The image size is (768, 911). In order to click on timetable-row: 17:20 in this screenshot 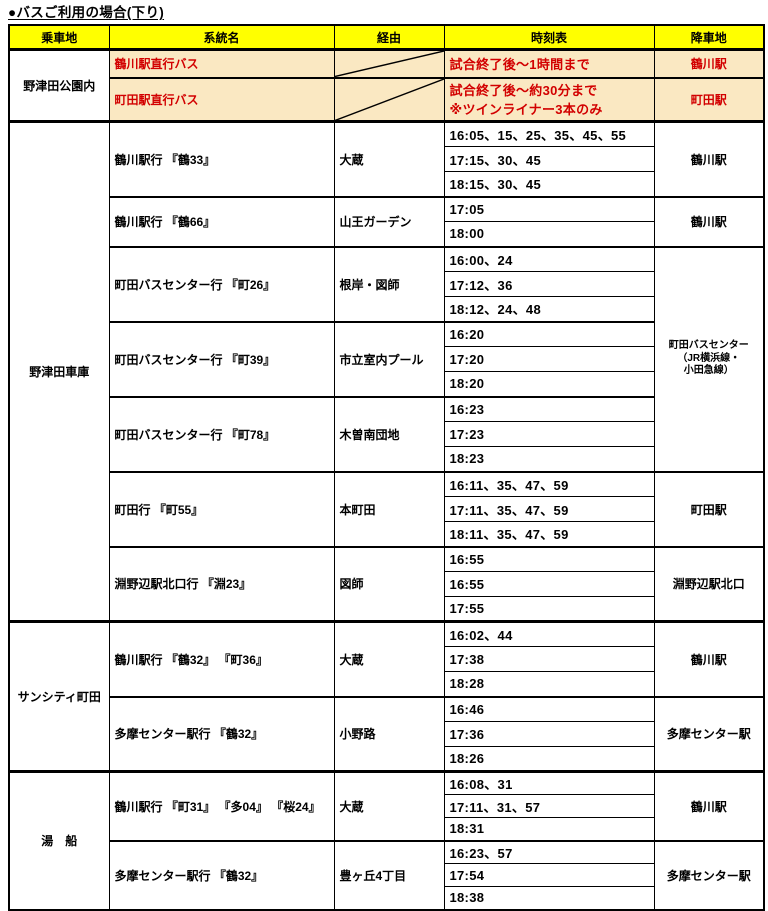, I will do `click(386, 359)`.